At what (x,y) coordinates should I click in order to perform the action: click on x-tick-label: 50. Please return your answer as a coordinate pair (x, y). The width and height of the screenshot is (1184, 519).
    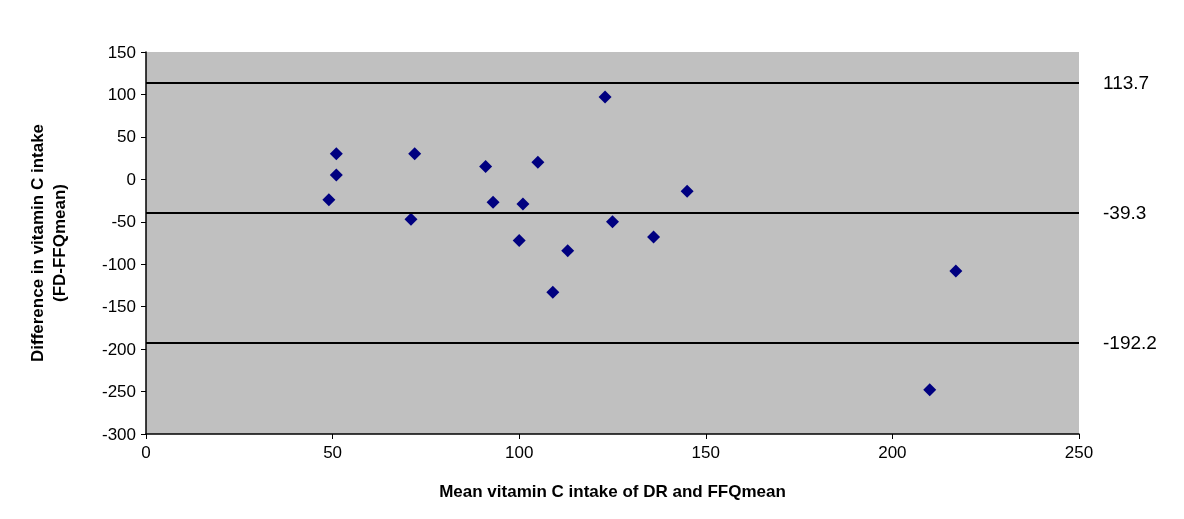
    Looking at the image, I should click on (333, 452).